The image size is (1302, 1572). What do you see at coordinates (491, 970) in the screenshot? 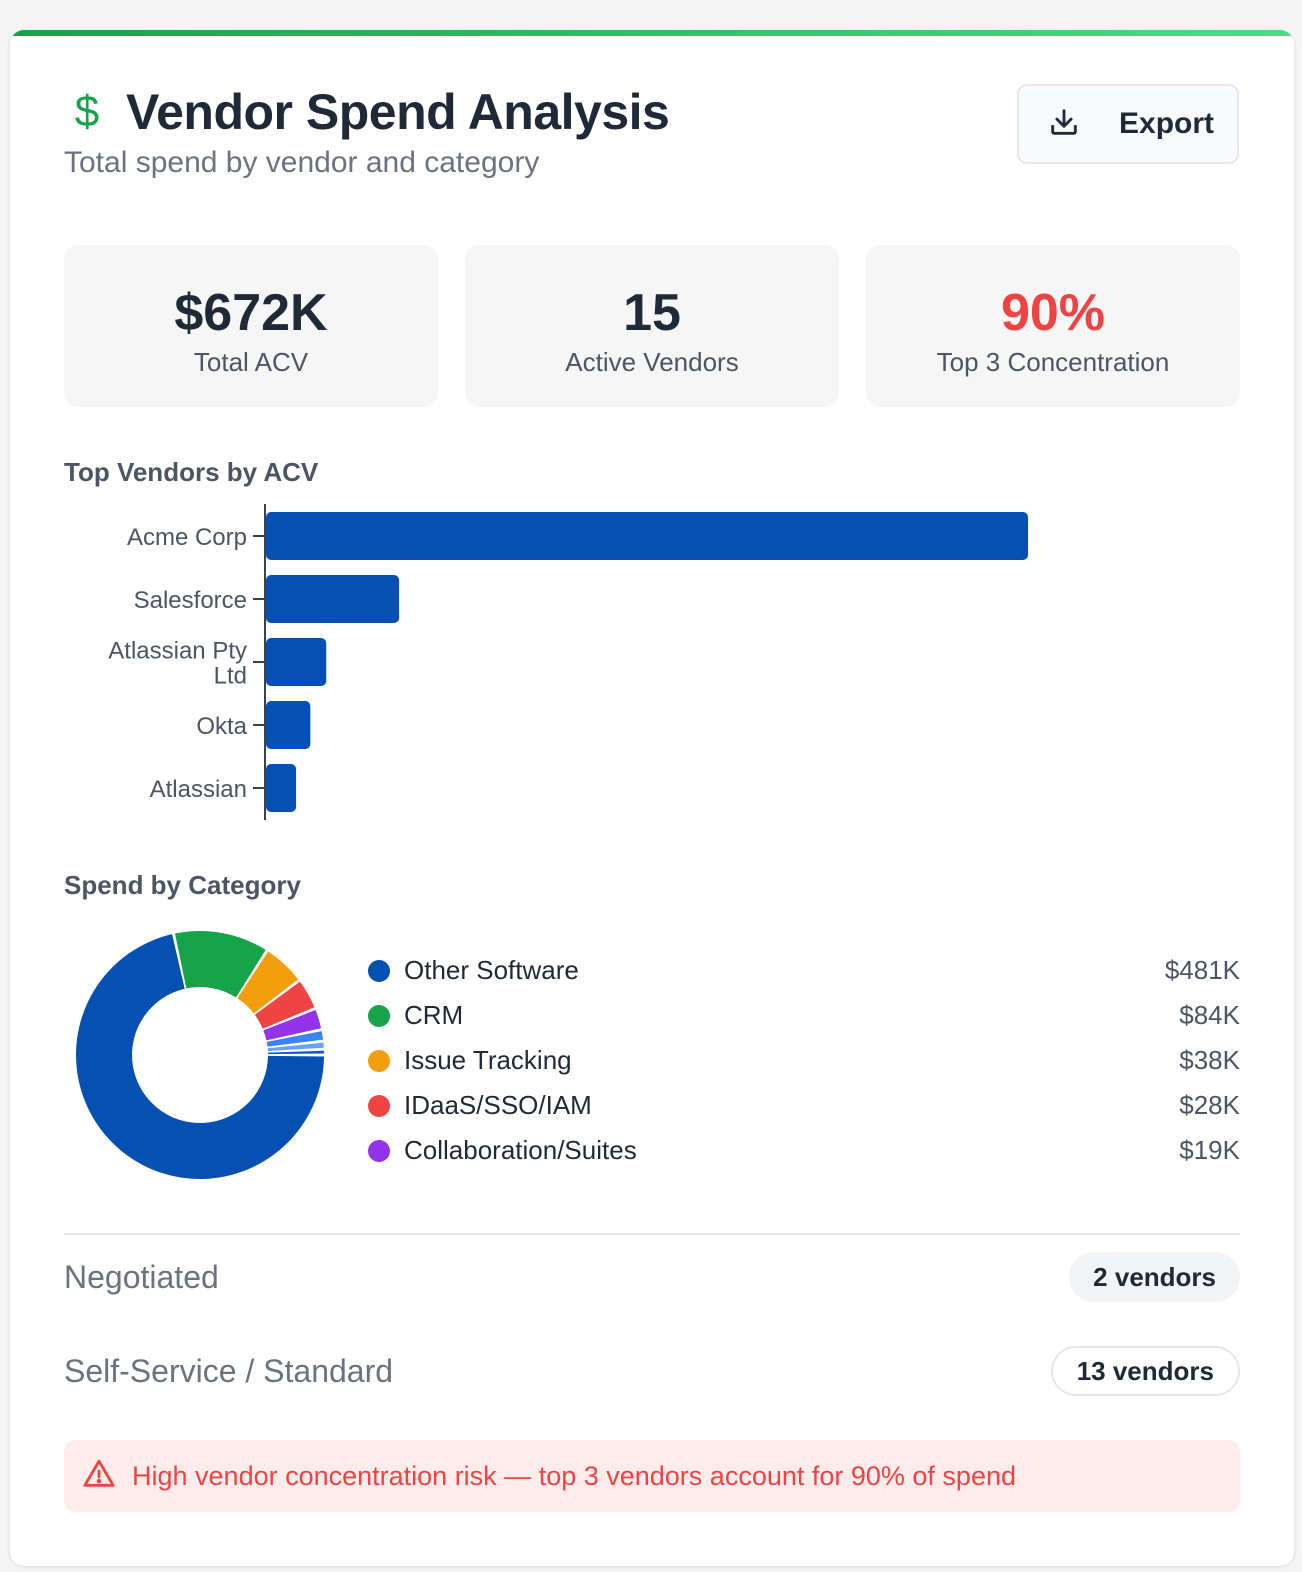
I see `legend-label: Other Software` at bounding box center [491, 970].